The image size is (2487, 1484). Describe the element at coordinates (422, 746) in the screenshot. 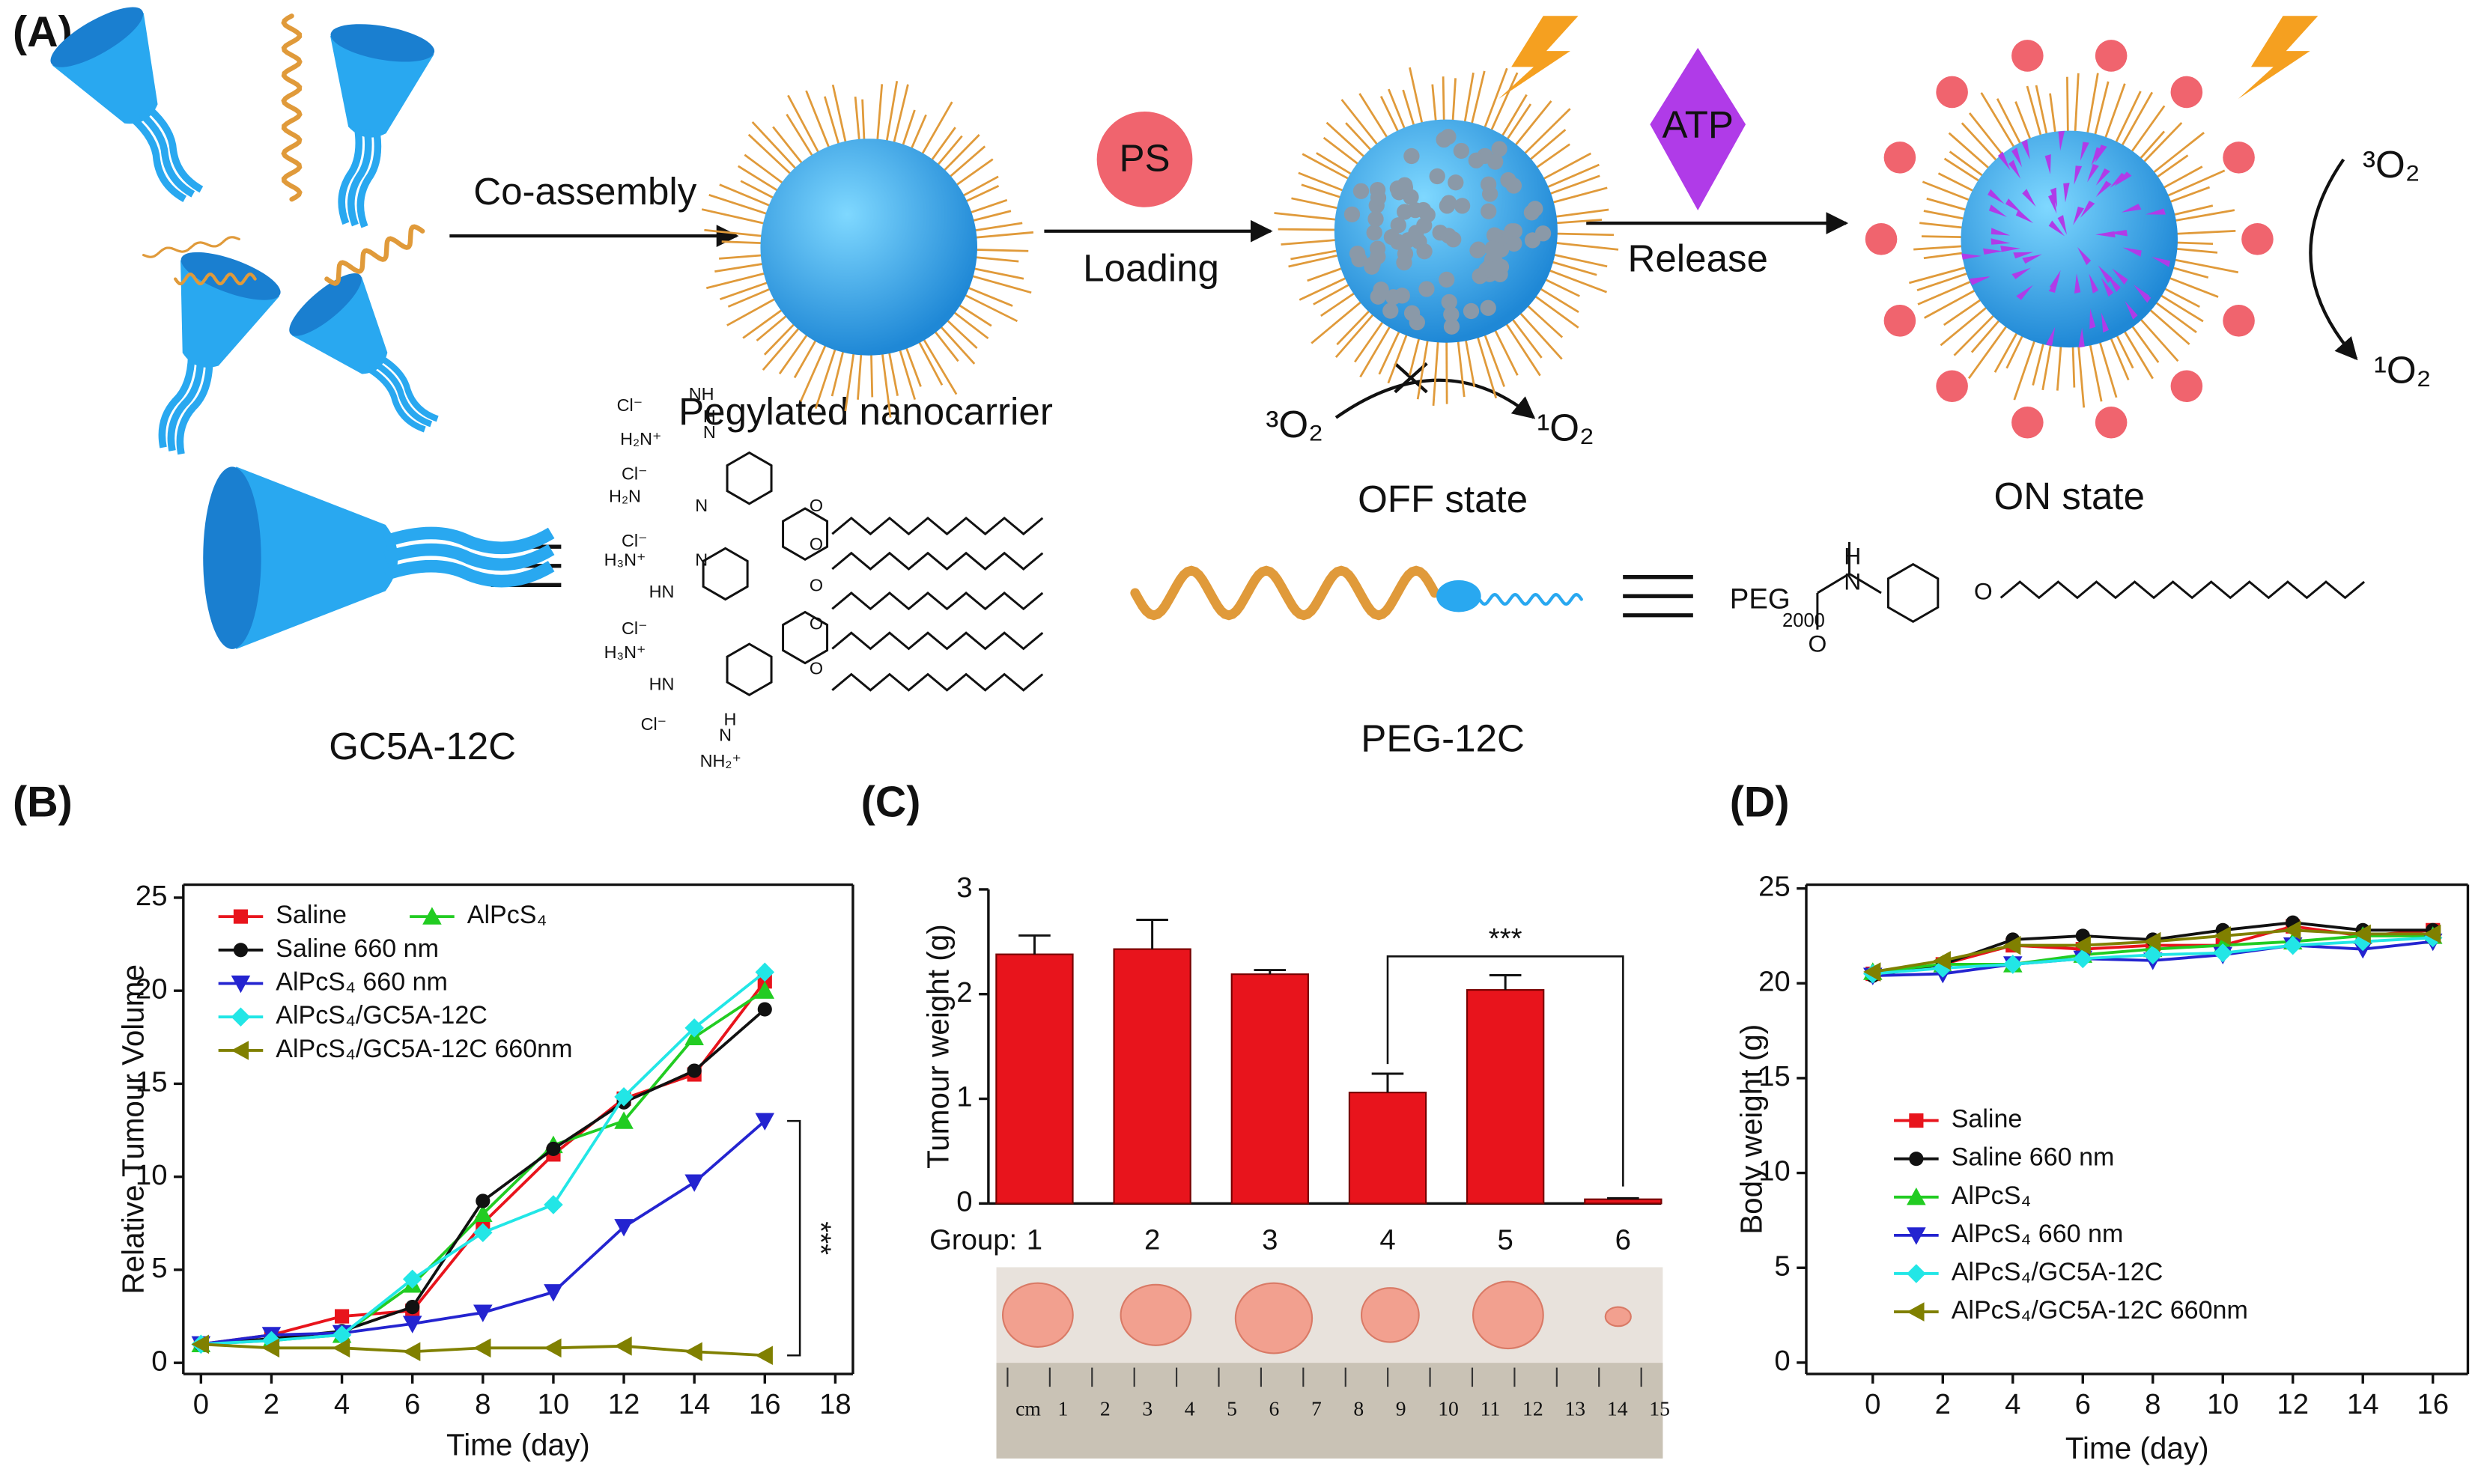

I see `caption: GC5A-12C` at that location.